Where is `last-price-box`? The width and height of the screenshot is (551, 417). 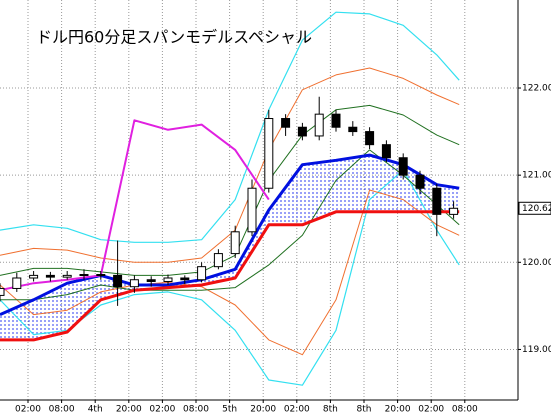 last-price-box is located at coordinates (534, 208).